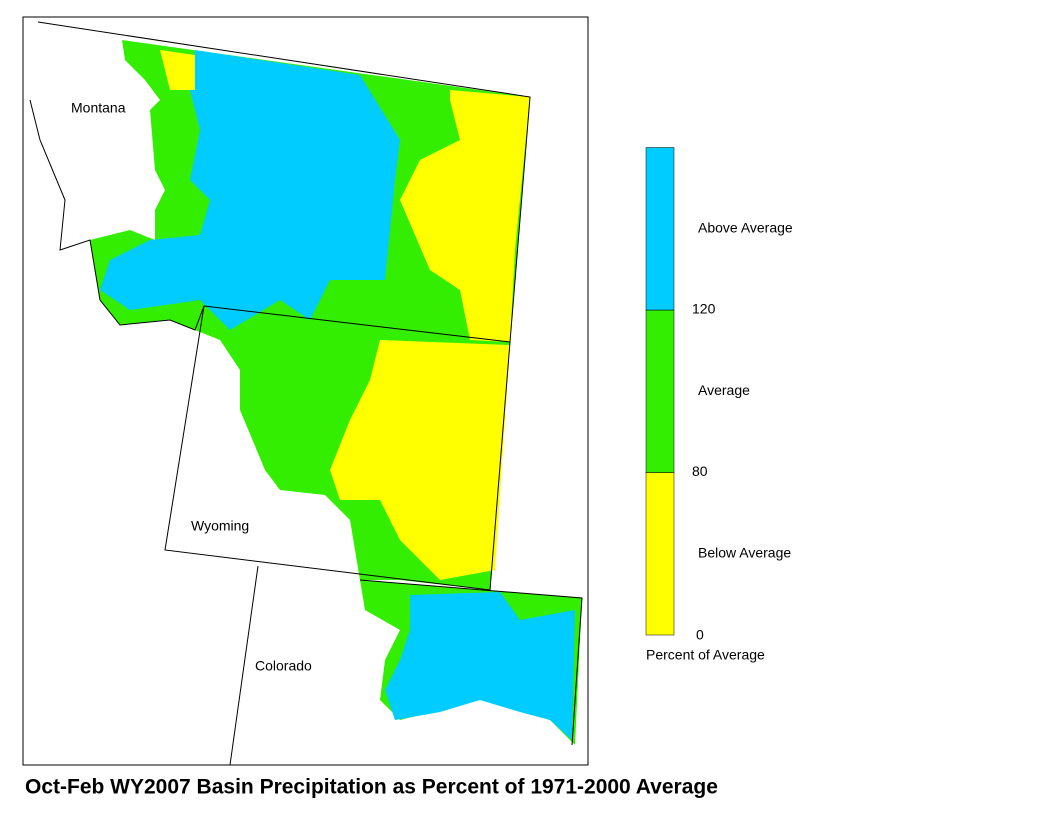  What do you see at coordinates (705, 655) in the screenshot?
I see `legend-title: Percent of Average` at bounding box center [705, 655].